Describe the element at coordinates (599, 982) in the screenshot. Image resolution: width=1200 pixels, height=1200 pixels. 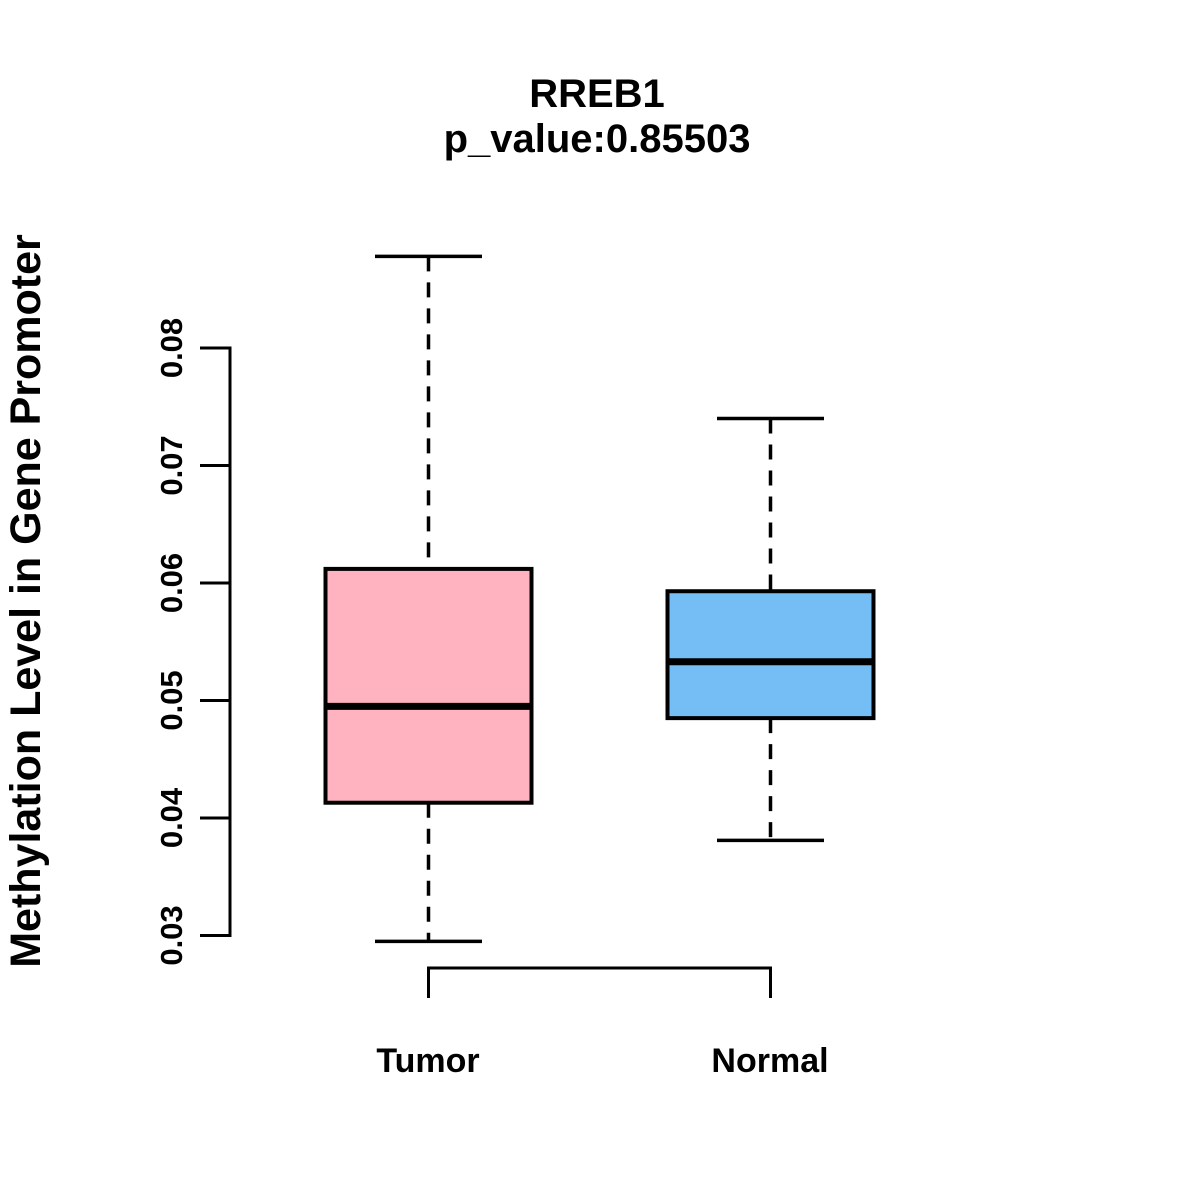
I see `x-axis-bracket` at that location.